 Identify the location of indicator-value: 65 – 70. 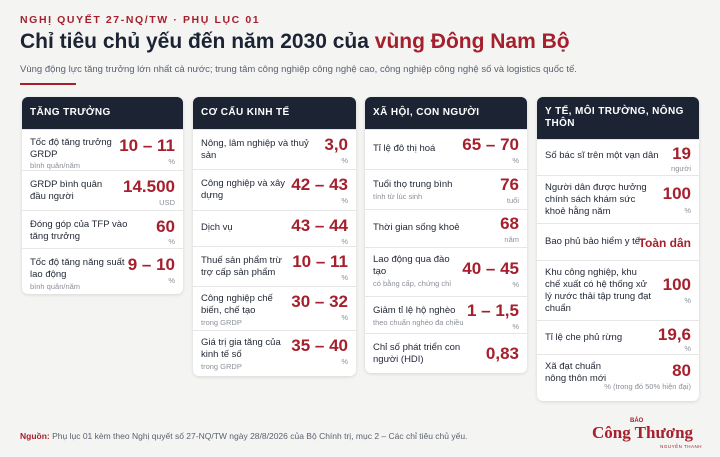
(490, 144).